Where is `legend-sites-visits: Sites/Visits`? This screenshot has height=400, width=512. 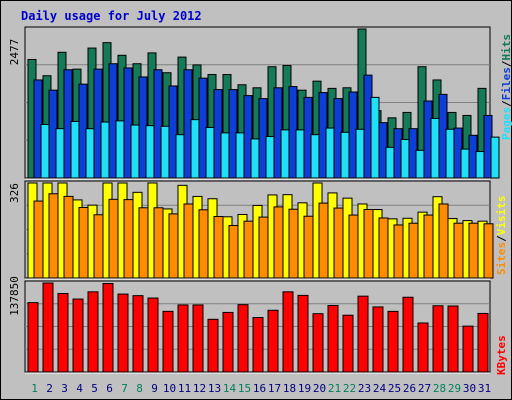
legend-sites-visits: Sites/Visits is located at coordinates (501, 236).